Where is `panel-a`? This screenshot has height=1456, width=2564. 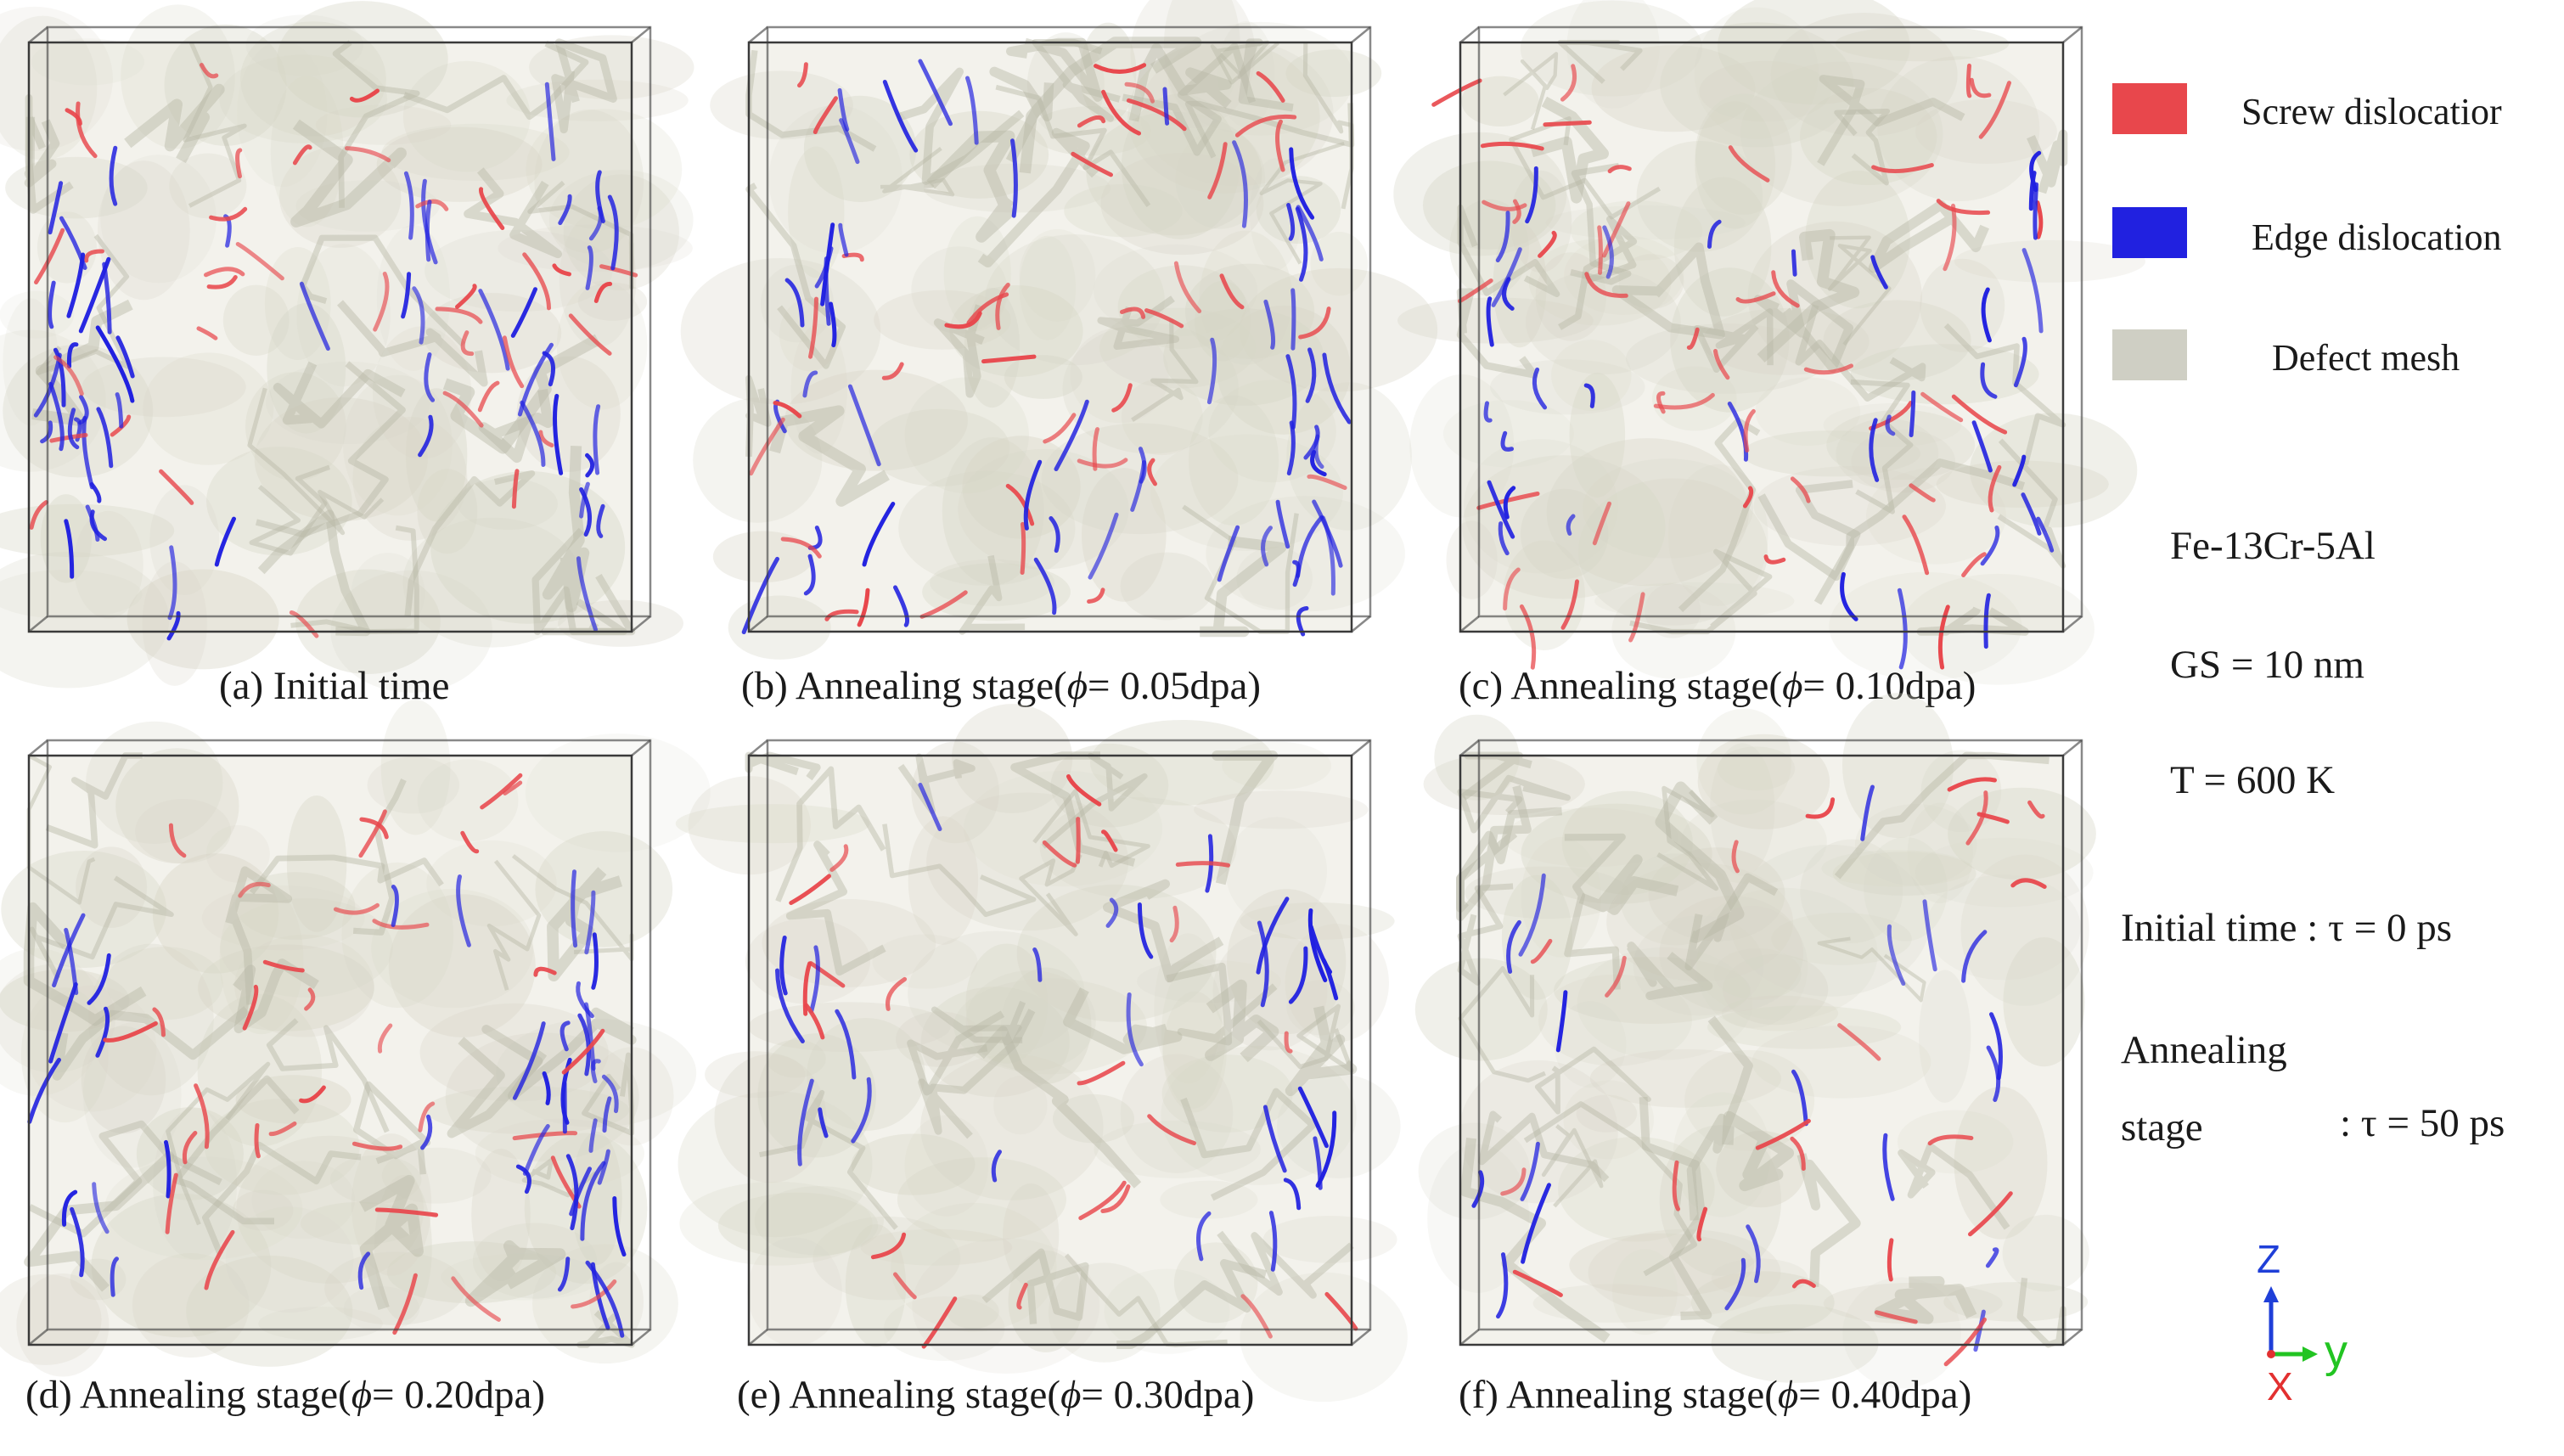 panel-a is located at coordinates (347, 347).